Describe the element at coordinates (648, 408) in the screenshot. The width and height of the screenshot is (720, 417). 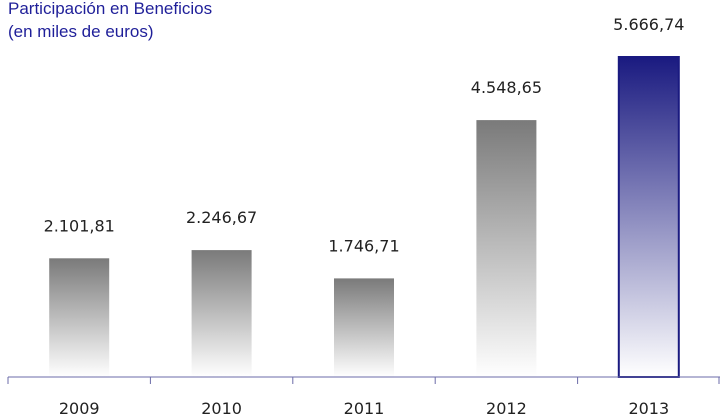
I see `tick-label-2013: 2013` at that location.